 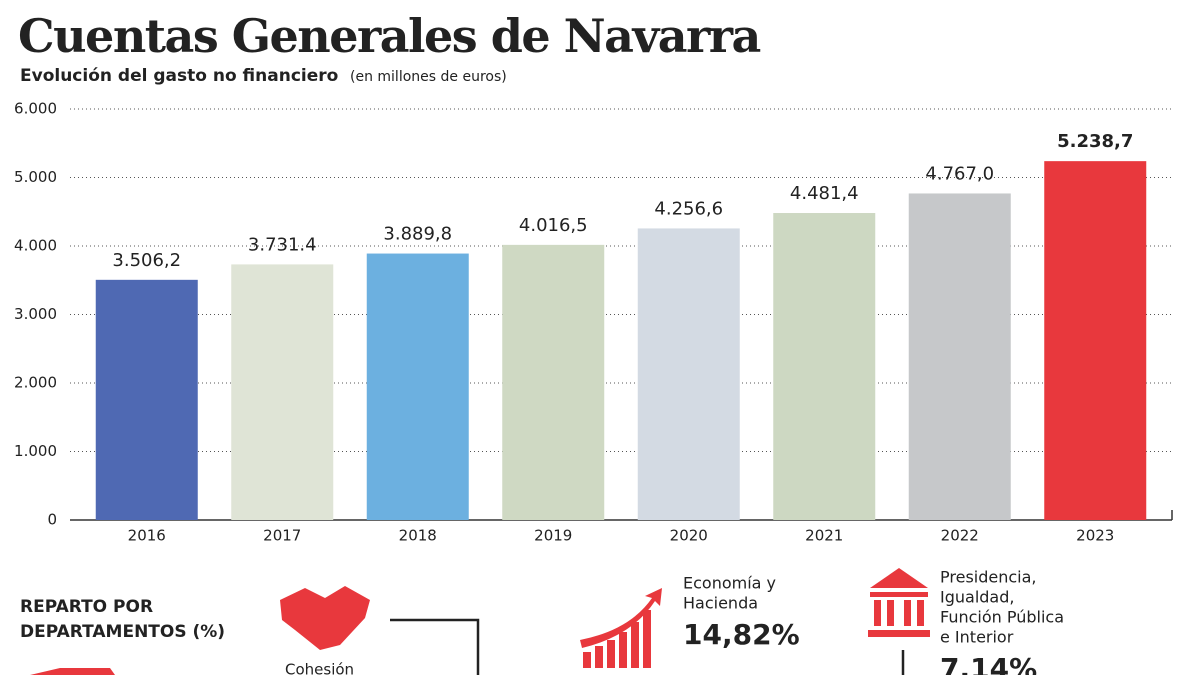 I want to click on building-icon, so click(x=899, y=602).